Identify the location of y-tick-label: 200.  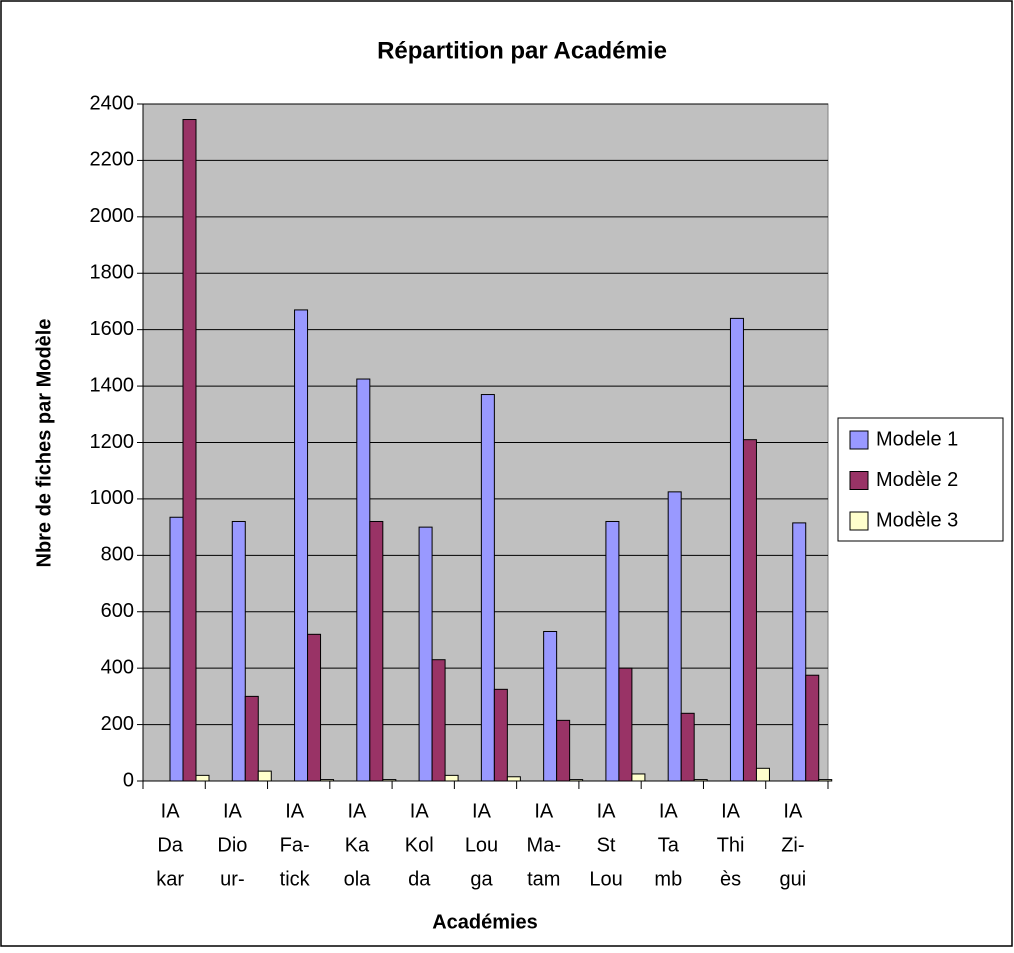
(117, 724).